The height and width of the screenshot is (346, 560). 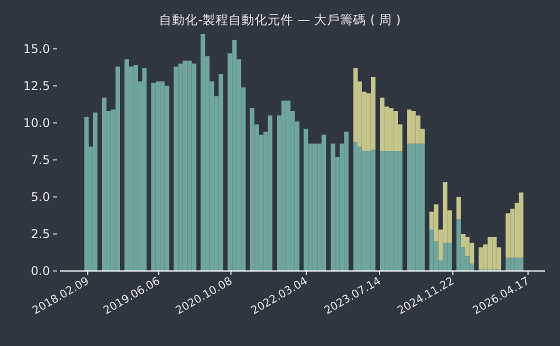 I want to click on y-tick-label: 2.5, so click(x=40, y=233).